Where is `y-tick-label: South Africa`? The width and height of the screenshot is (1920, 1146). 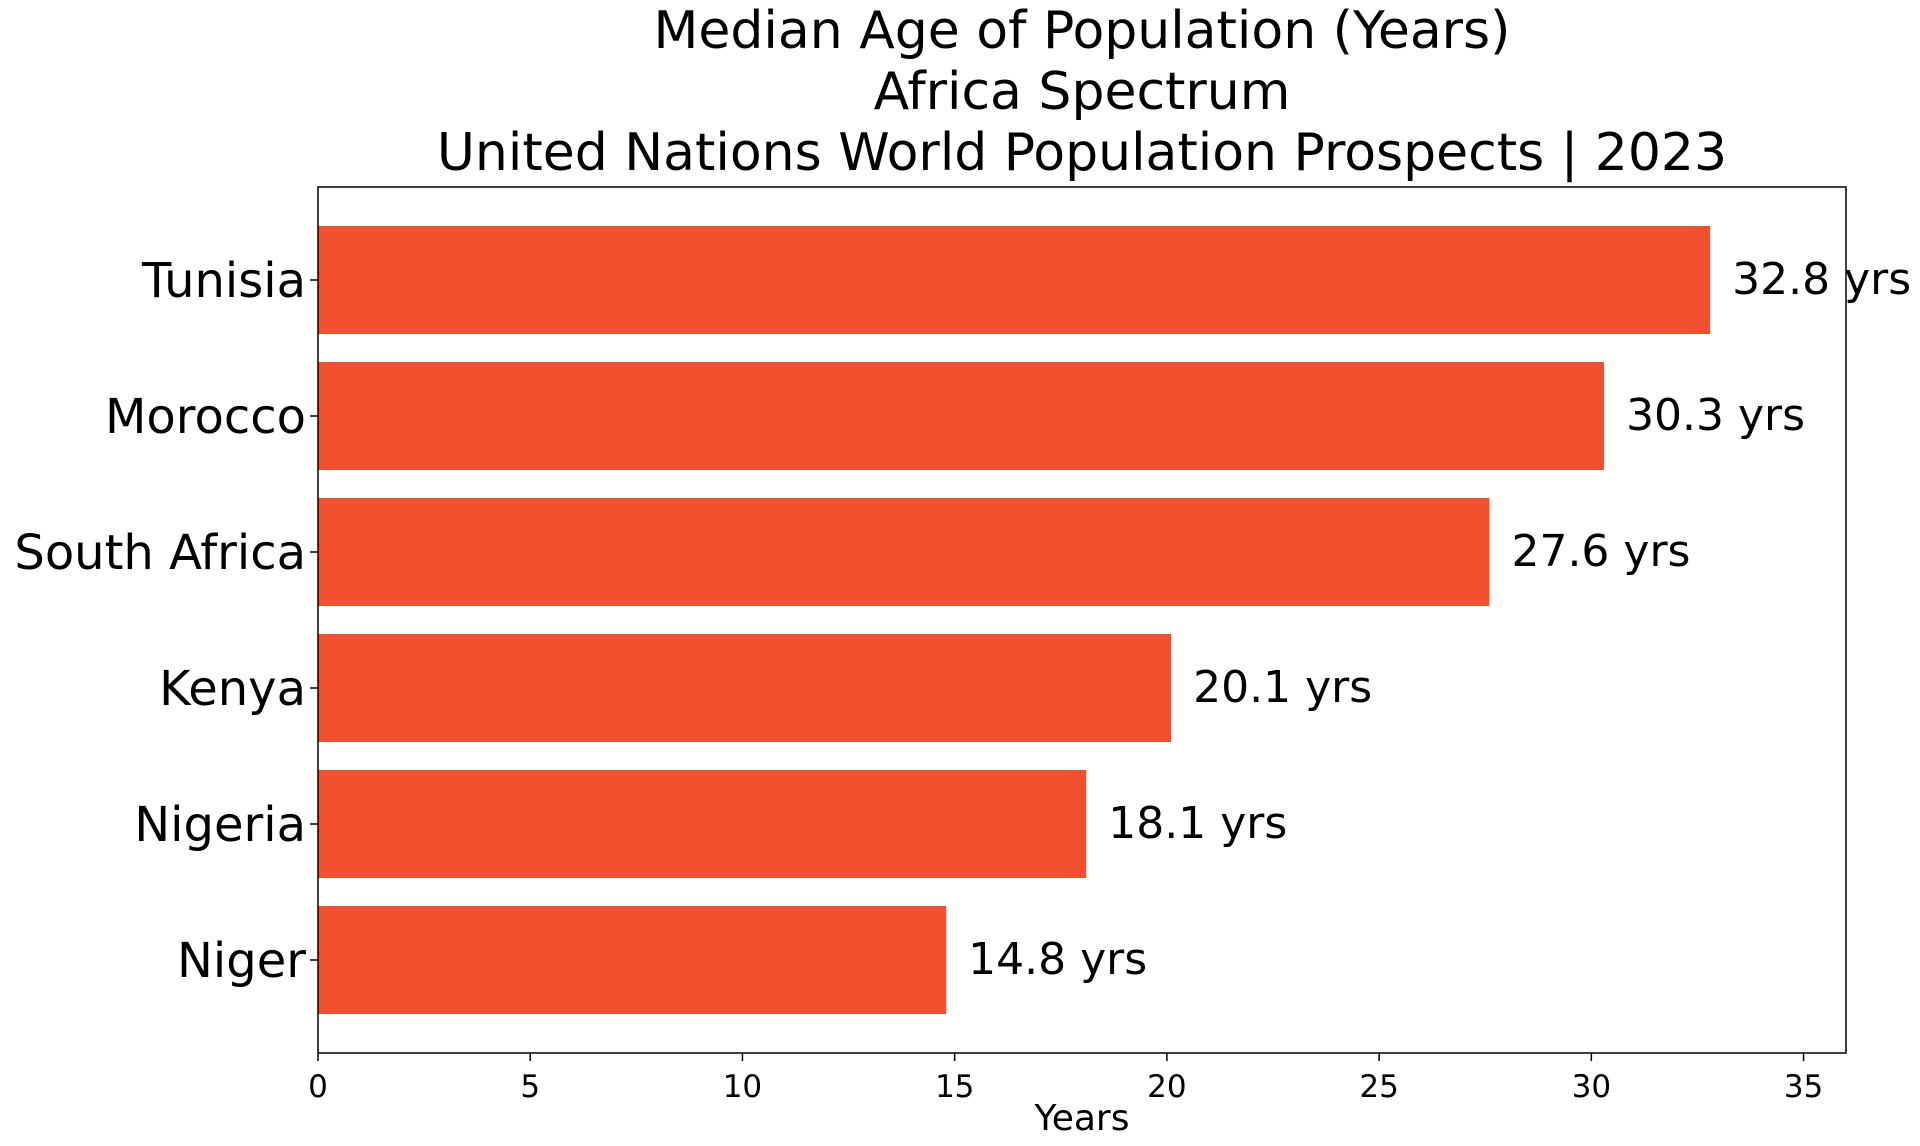
y-tick-label: South Africa is located at coordinates (160, 553).